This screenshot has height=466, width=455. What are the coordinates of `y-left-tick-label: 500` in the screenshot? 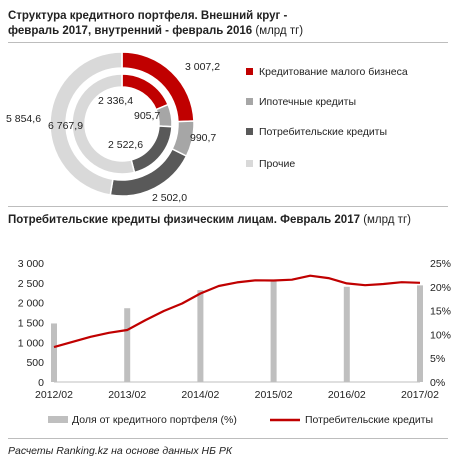 It's located at (35, 363).